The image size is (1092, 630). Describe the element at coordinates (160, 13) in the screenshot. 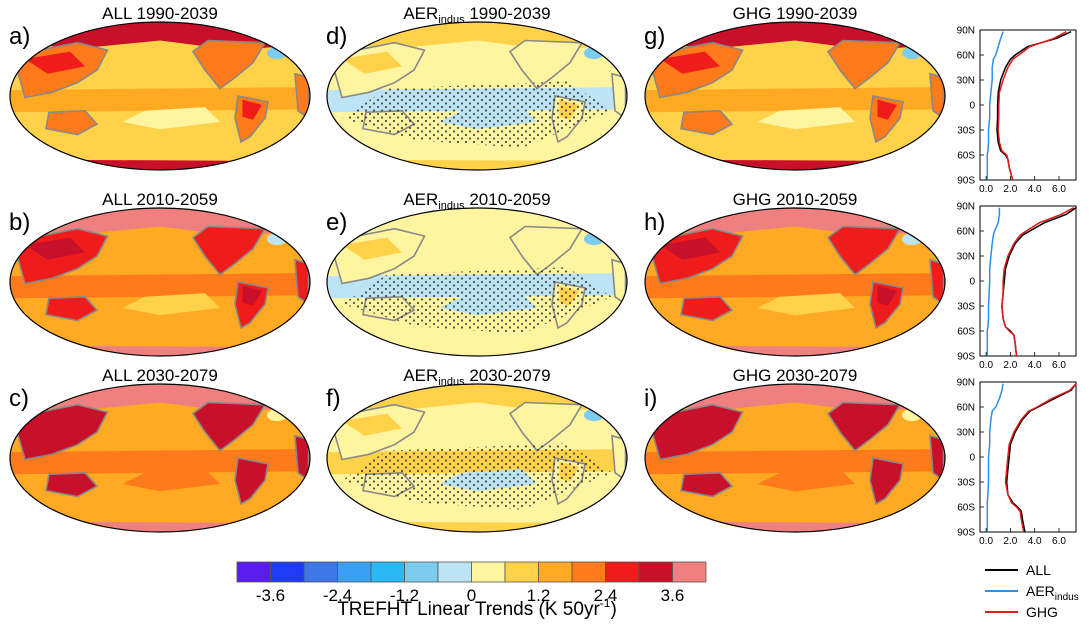

I see `panel-title: ALL 1990-2039` at that location.